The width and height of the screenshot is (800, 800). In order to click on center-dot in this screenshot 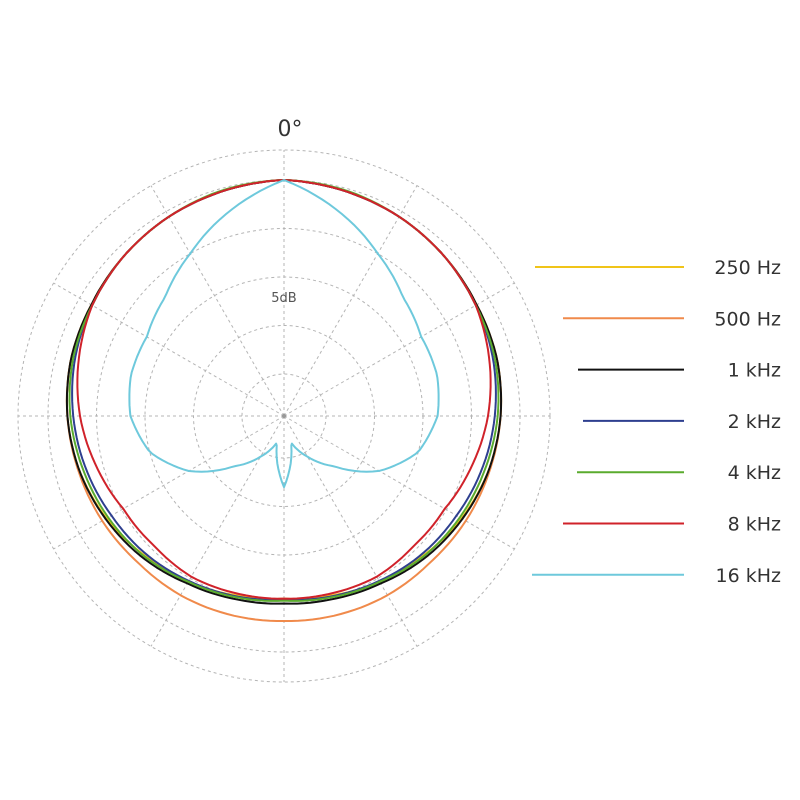, I will do `click(284, 416)`.